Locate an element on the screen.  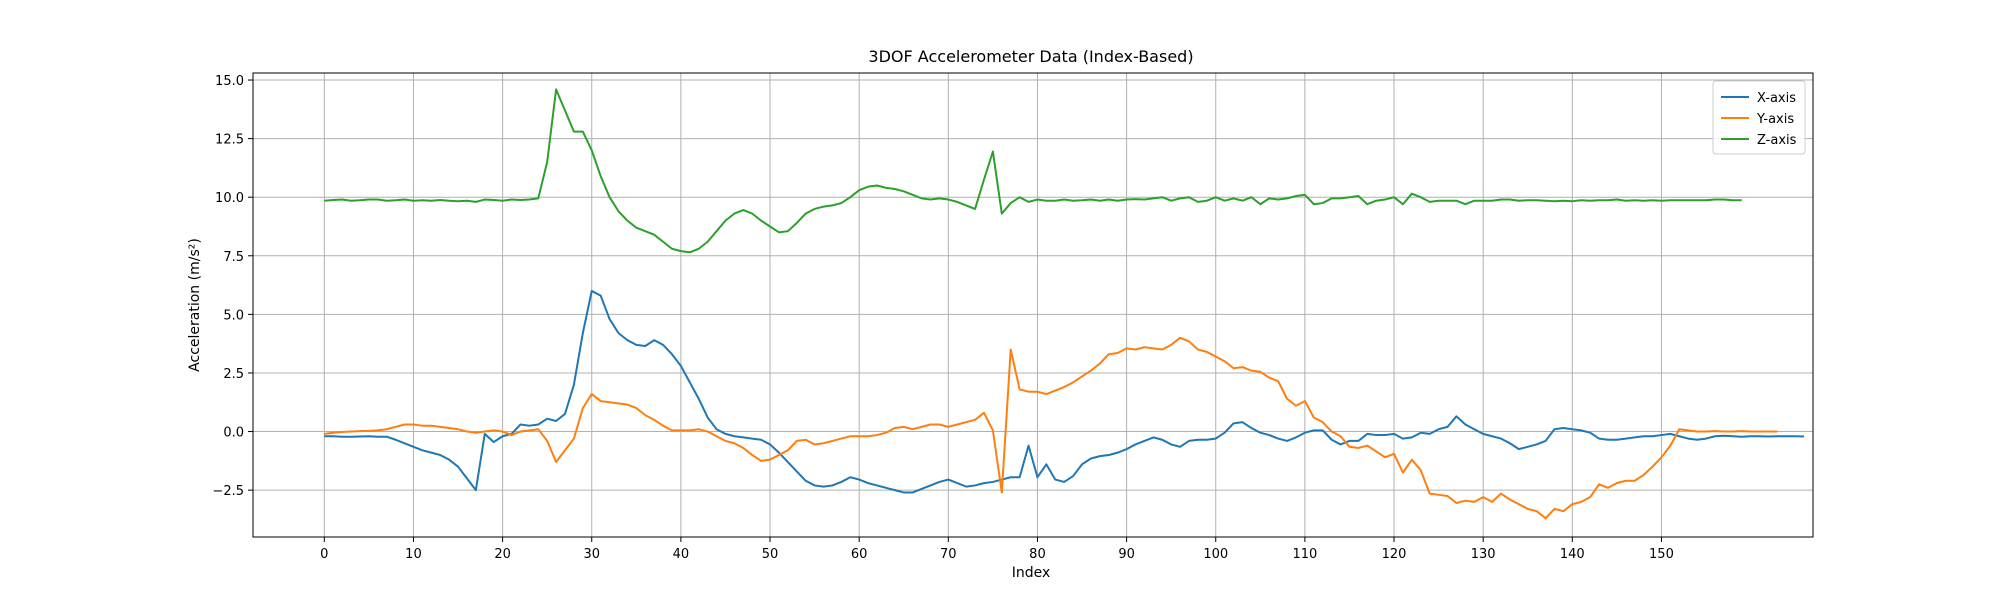
x-tick-label: 10 is located at coordinates (413, 554).